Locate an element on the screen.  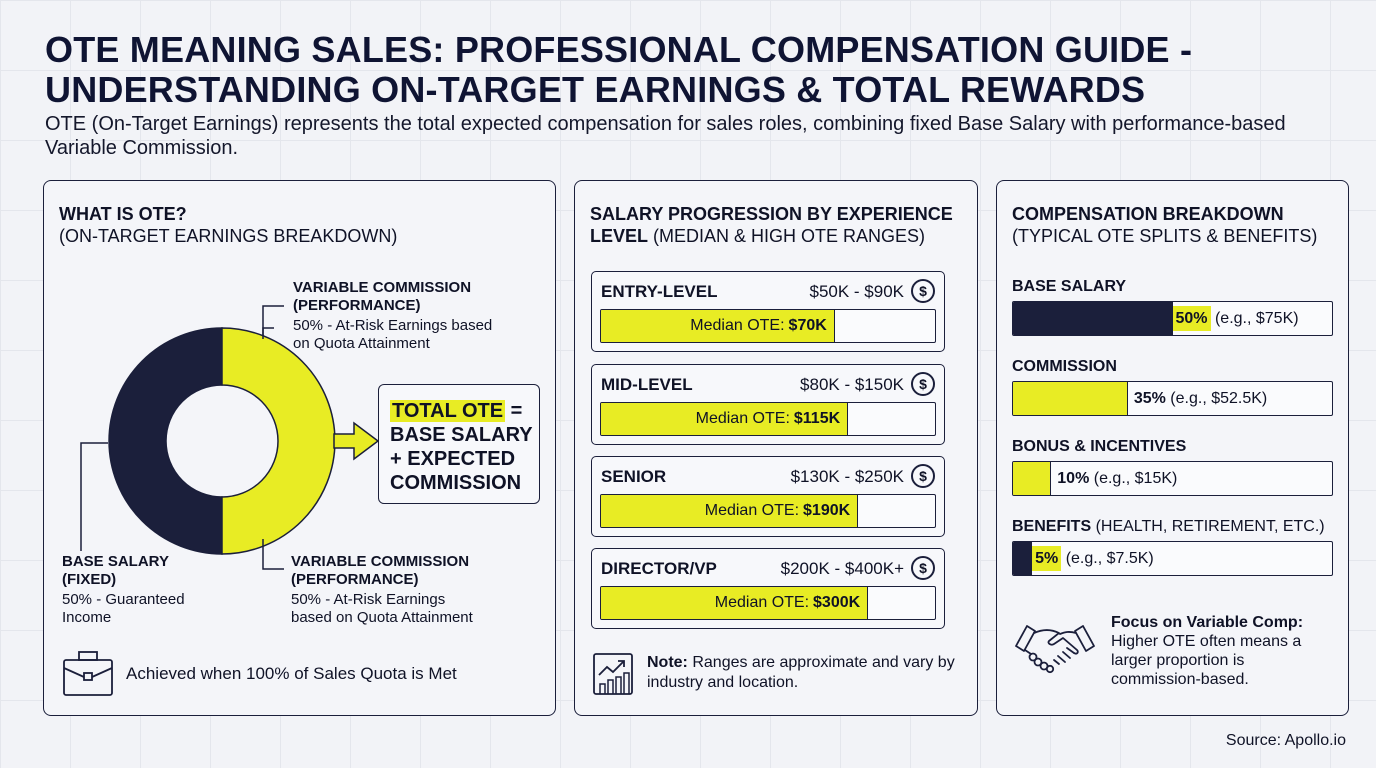
bar-value: 5% (e.g., $7.5K) is located at coordinates (1093, 558).